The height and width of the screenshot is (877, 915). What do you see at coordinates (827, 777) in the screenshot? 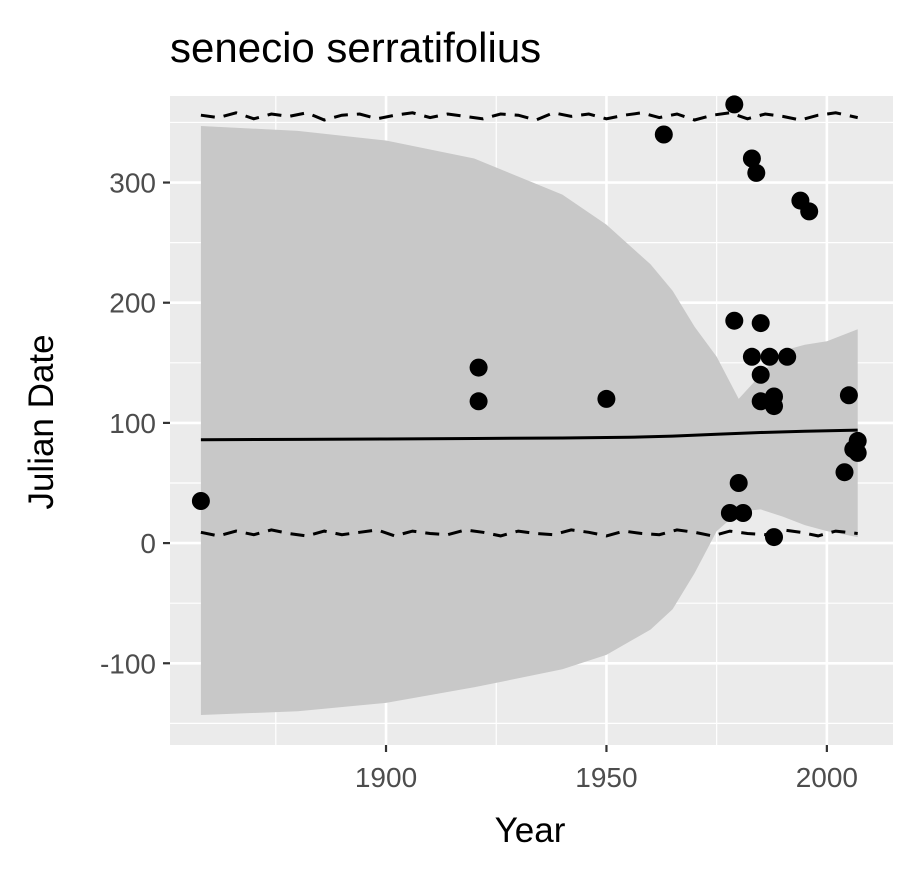
I see `x-tick-label: 2000` at bounding box center [827, 777].